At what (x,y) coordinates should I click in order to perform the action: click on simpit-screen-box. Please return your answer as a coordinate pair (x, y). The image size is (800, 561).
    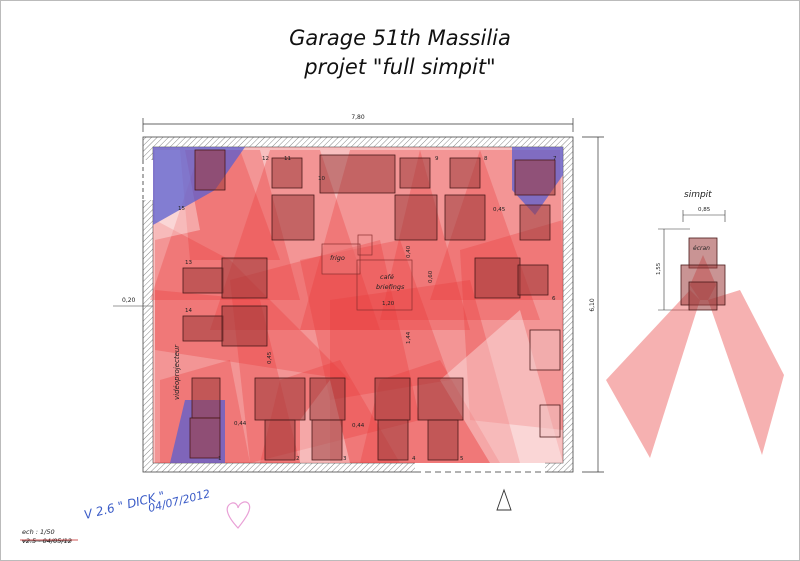
    Looking at the image, I should click on (703, 253).